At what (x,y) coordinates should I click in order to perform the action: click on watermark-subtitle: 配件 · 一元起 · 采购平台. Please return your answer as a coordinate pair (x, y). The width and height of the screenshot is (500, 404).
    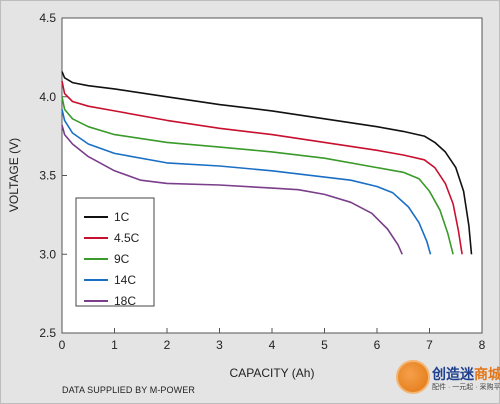
    Looking at the image, I should click on (466, 387).